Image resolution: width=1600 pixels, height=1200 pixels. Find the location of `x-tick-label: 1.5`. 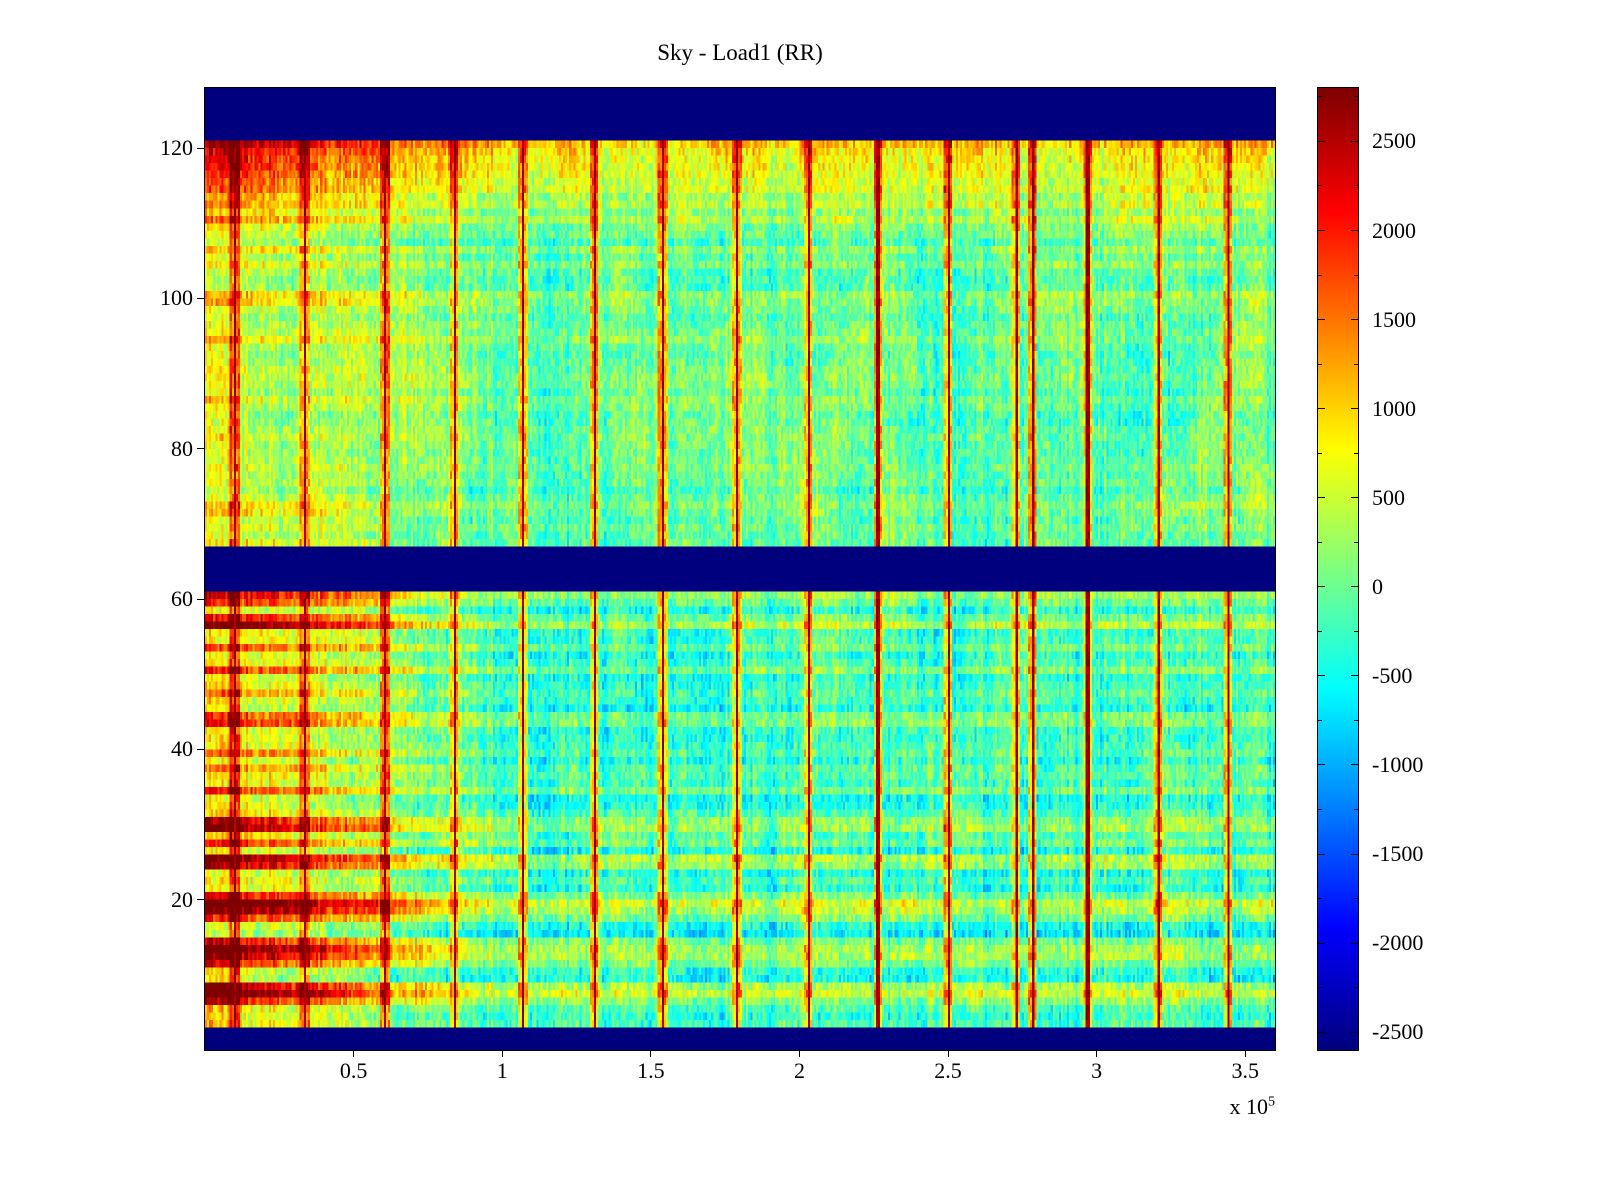

x-tick-label: 1.5 is located at coordinates (651, 1070).